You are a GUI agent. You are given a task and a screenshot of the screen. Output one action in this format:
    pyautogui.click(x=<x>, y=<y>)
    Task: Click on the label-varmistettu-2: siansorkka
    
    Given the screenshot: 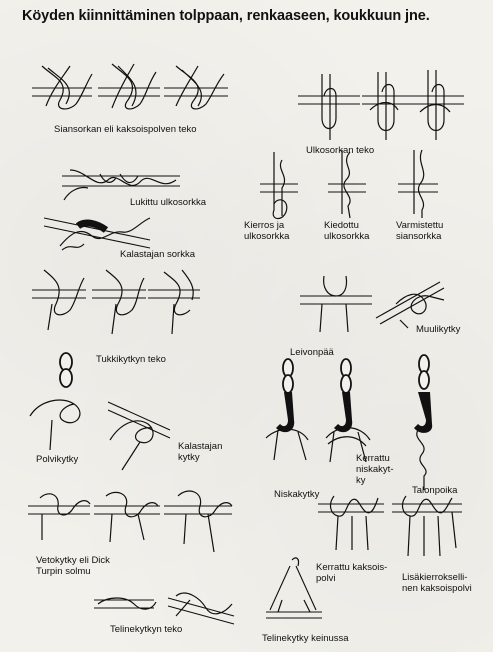 What is the action you would take?
    pyautogui.click(x=419, y=236)
    